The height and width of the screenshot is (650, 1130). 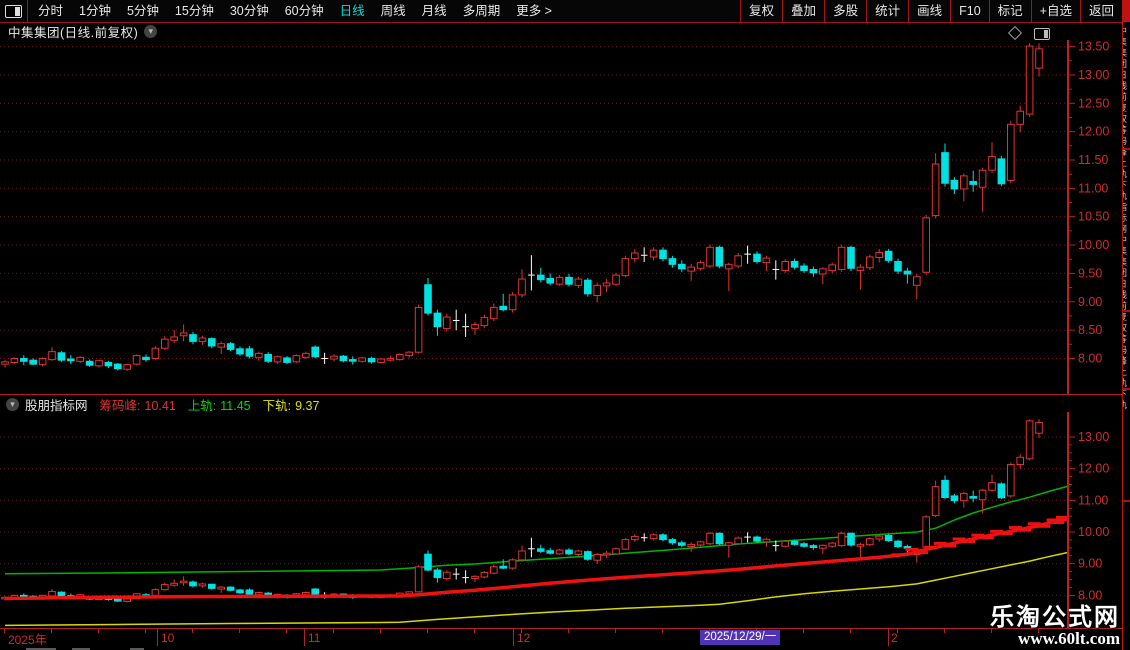 I want to click on x-axis-label: 10, so click(x=168, y=638).